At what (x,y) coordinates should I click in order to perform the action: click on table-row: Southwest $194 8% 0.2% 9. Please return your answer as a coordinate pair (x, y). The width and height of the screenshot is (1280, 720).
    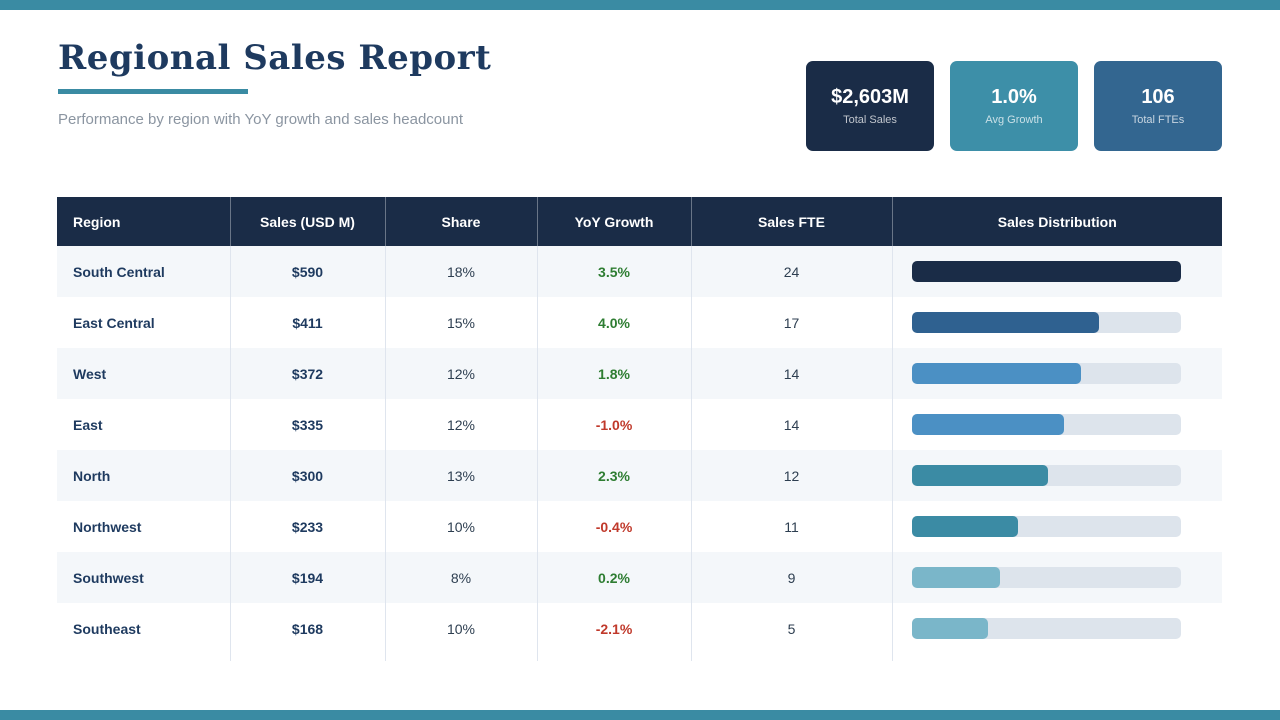
    Looking at the image, I should click on (639, 577).